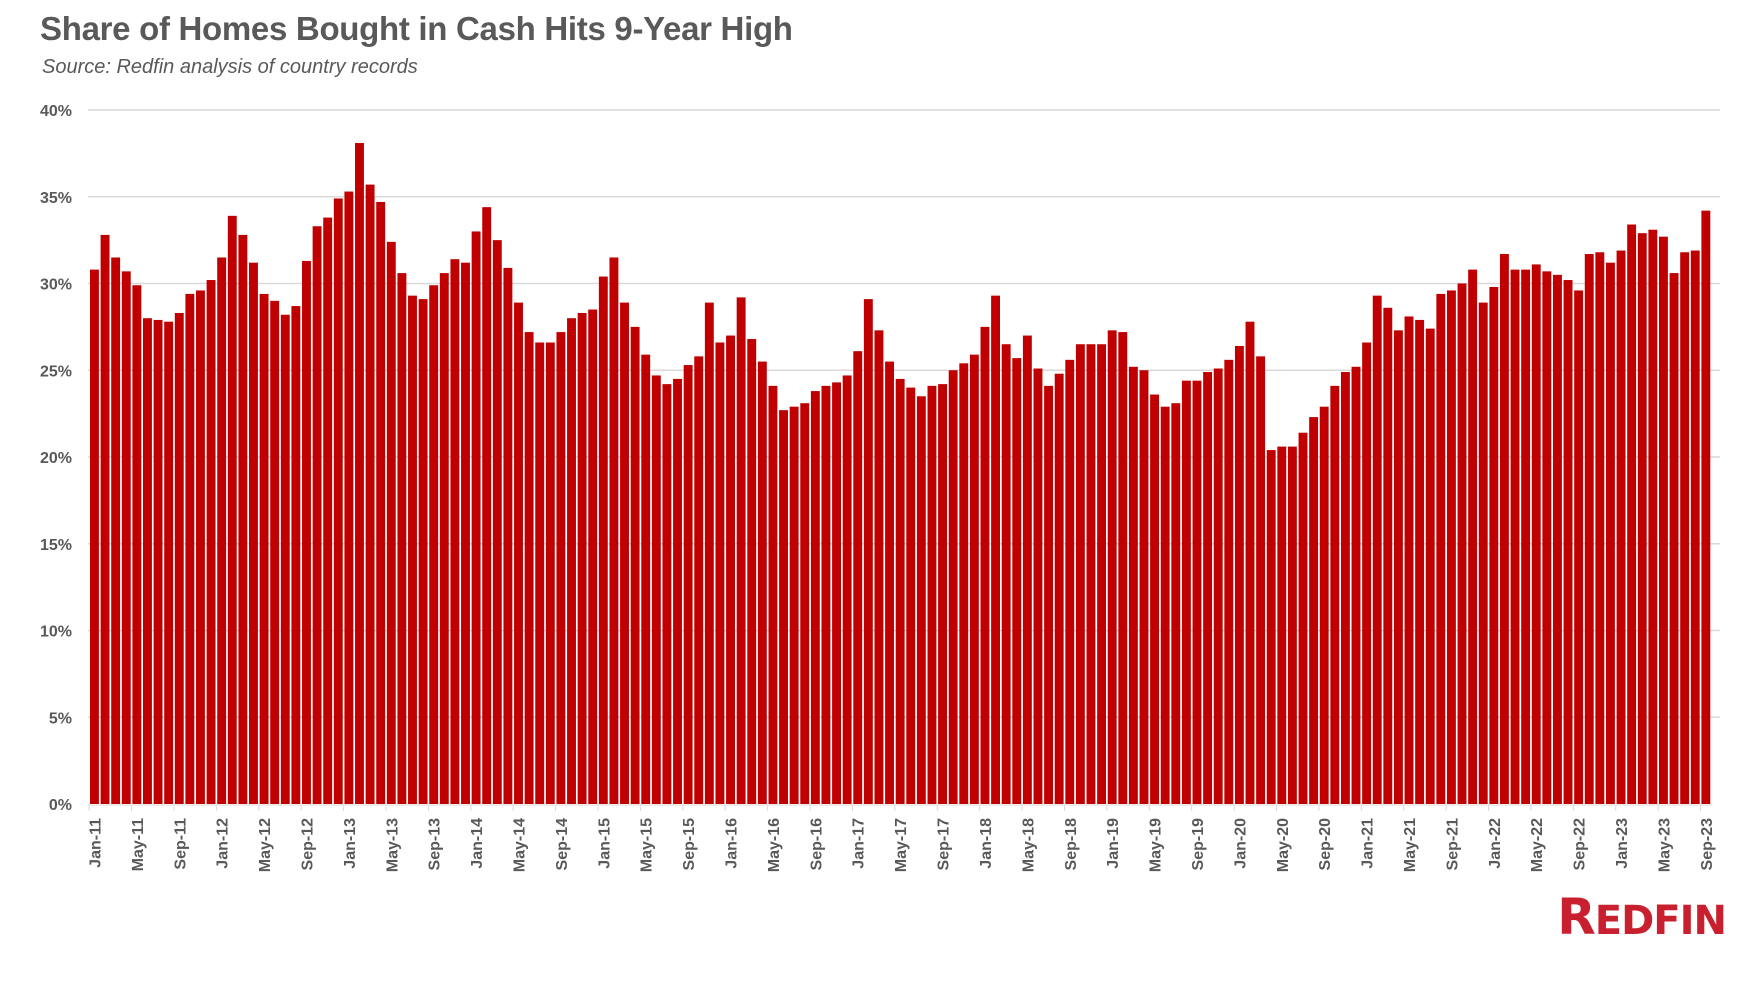 This screenshot has width=1746, height=990. What do you see at coordinates (392, 845) in the screenshot?
I see `x-tick-label: May-13` at bounding box center [392, 845].